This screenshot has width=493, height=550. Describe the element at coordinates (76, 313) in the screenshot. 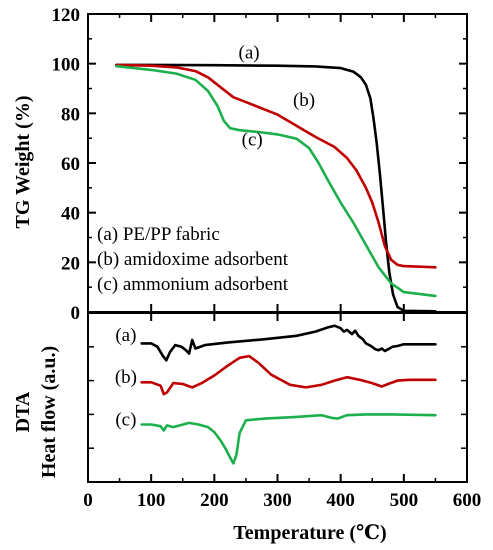

I see `tg-y-tick-label: 0` at that location.